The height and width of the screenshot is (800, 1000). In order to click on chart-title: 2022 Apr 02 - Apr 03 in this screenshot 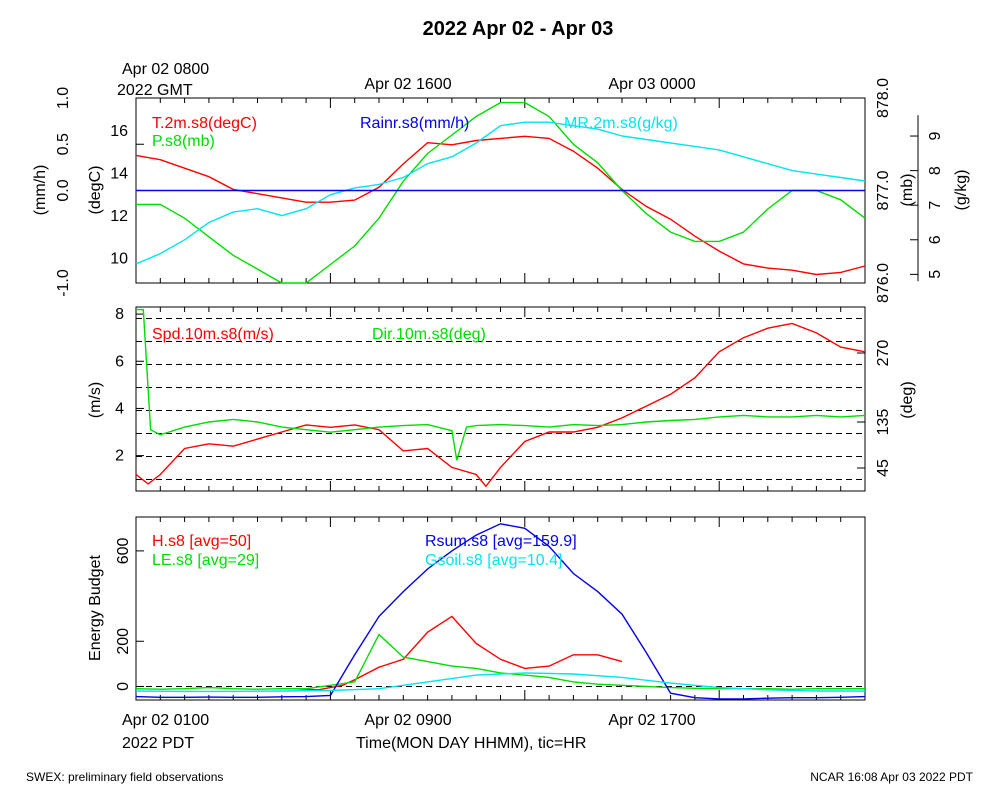, I will do `click(518, 29)`.